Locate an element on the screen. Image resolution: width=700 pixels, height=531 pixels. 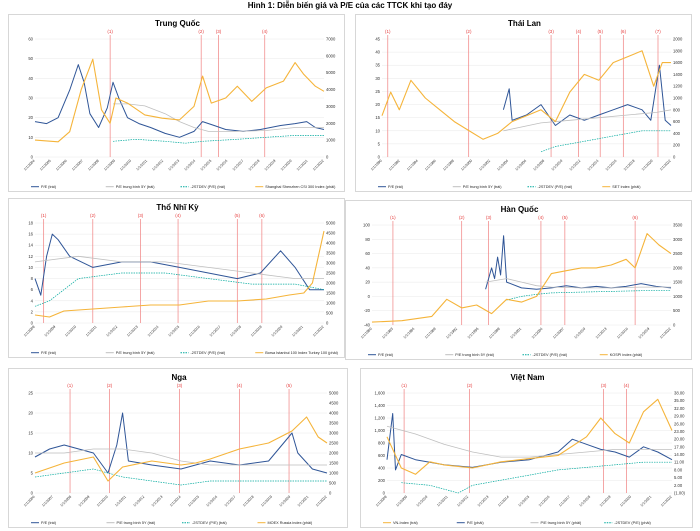
left-tick-label: -20 is located at coordinates (367, 310).